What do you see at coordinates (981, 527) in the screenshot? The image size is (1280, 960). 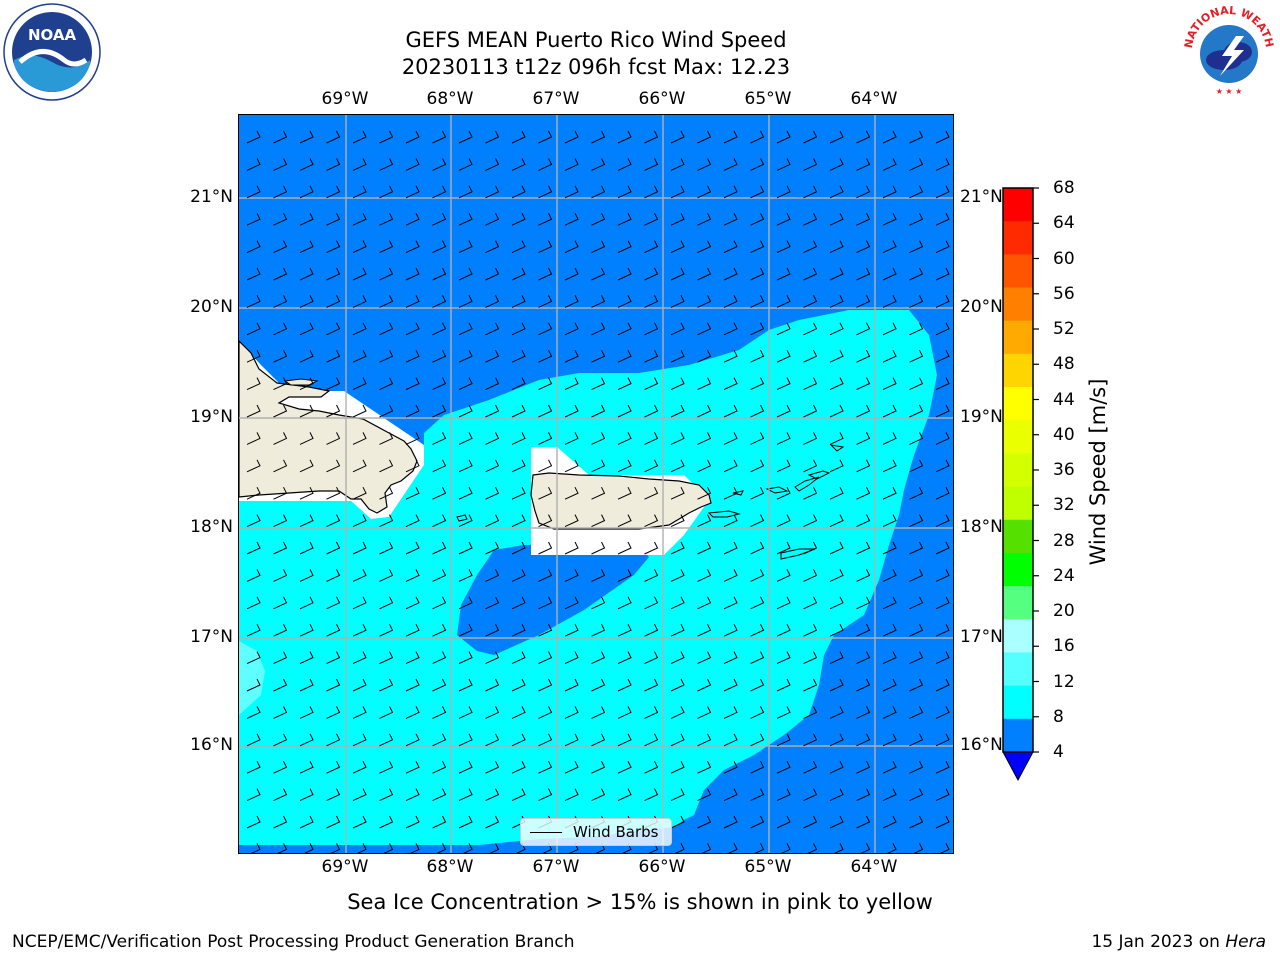 I see `lat-label-right: 18°N` at bounding box center [981, 527].